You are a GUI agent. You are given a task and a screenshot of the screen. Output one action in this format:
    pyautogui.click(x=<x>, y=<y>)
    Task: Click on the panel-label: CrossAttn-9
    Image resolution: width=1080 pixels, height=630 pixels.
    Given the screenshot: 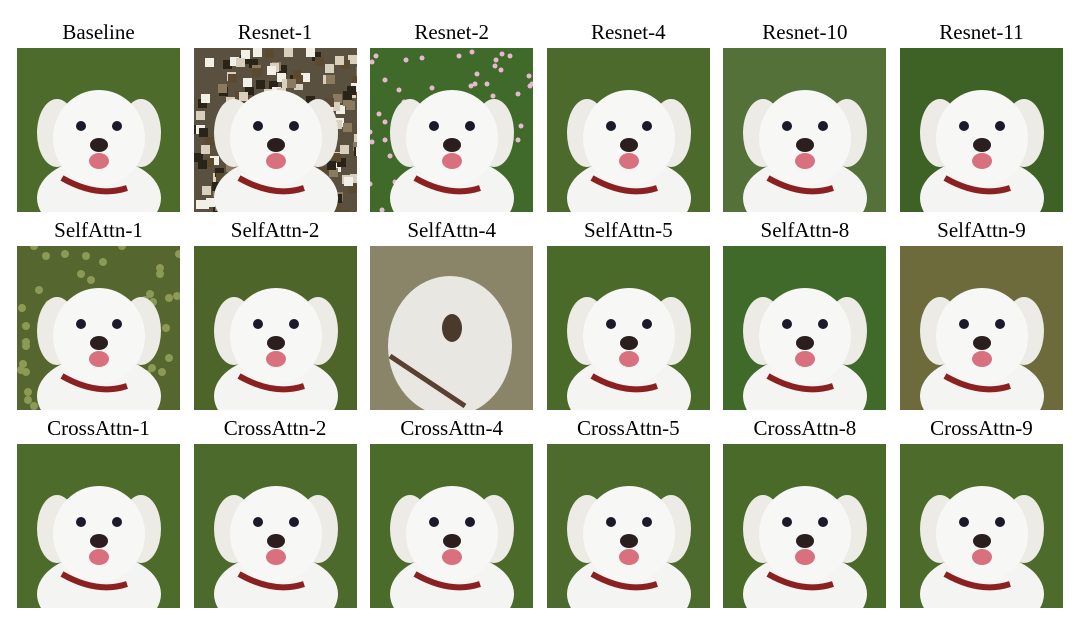 What is the action you would take?
    pyautogui.click(x=981, y=428)
    